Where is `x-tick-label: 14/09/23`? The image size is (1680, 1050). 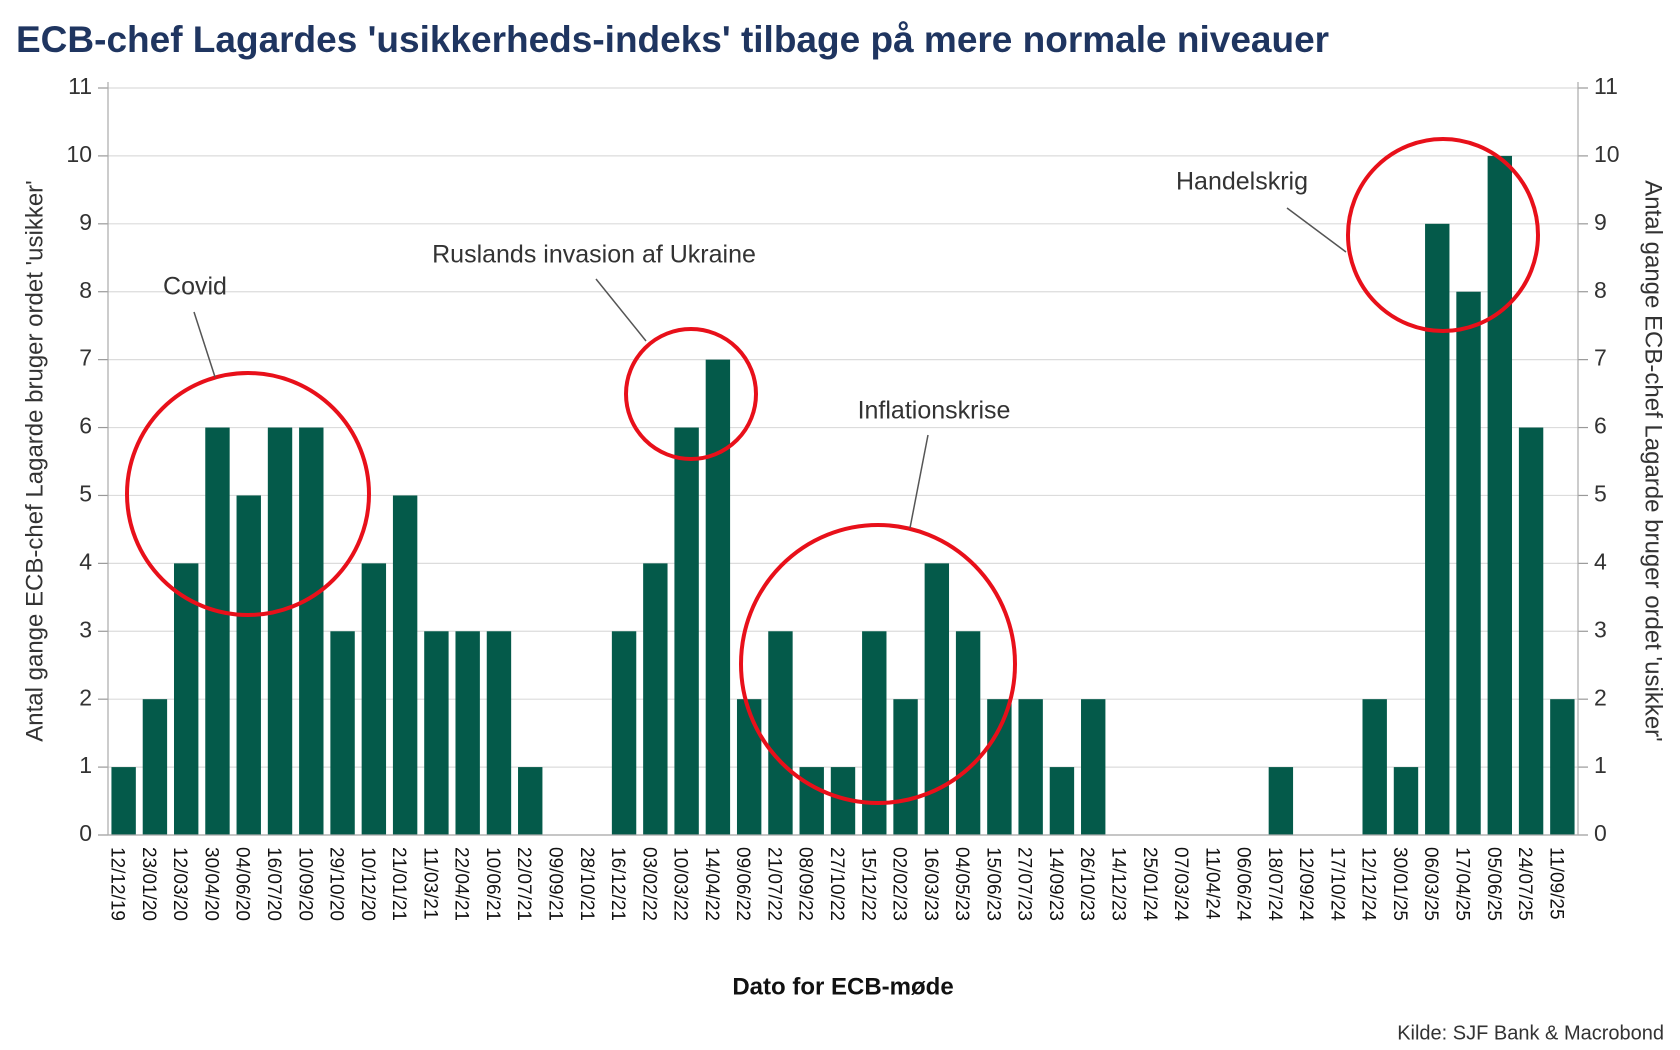 x-tick-label: 14/09/23 is located at coordinates (1055, 884).